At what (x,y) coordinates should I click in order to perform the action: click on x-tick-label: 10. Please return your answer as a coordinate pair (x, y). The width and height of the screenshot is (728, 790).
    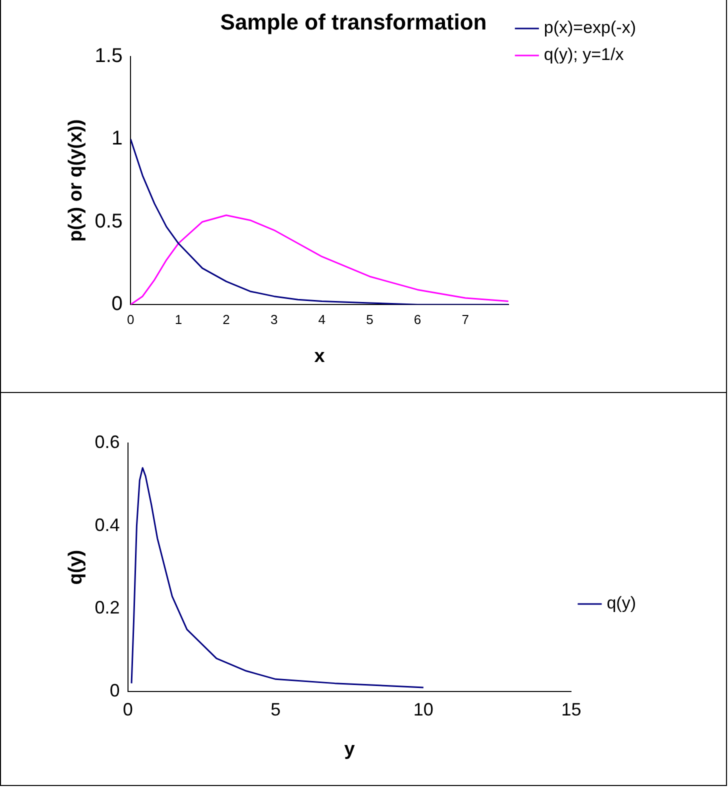
    Looking at the image, I should click on (423, 709).